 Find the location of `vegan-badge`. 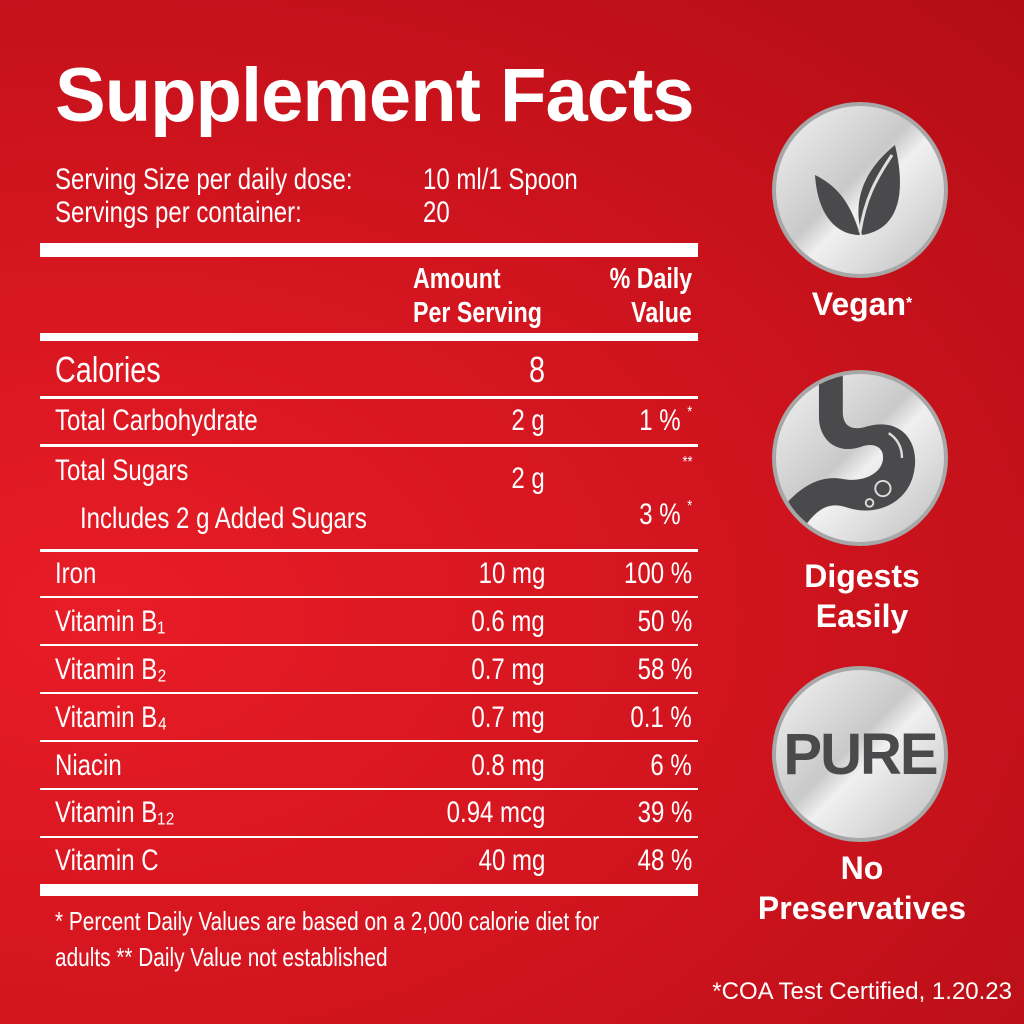

vegan-badge is located at coordinates (860, 190).